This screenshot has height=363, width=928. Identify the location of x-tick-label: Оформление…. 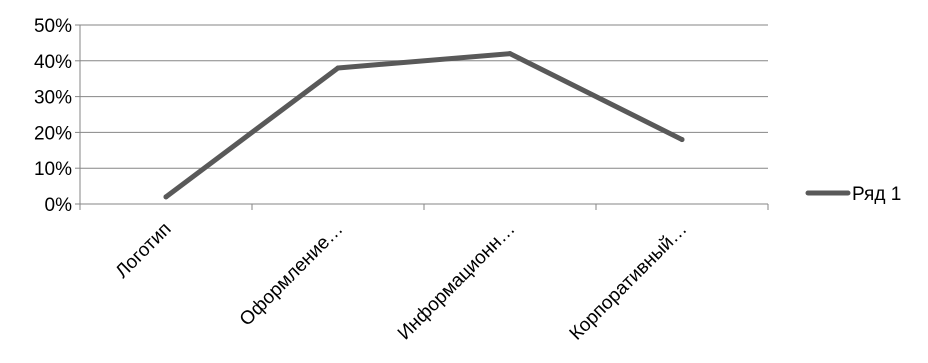
(292, 275).